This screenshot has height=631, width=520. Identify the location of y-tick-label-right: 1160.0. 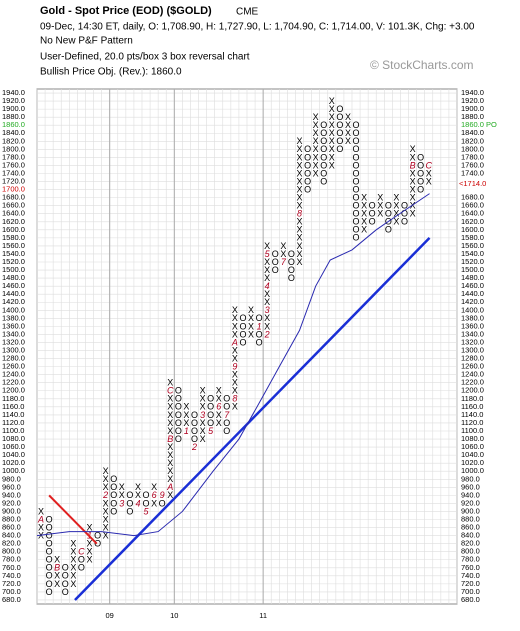
(472, 406).